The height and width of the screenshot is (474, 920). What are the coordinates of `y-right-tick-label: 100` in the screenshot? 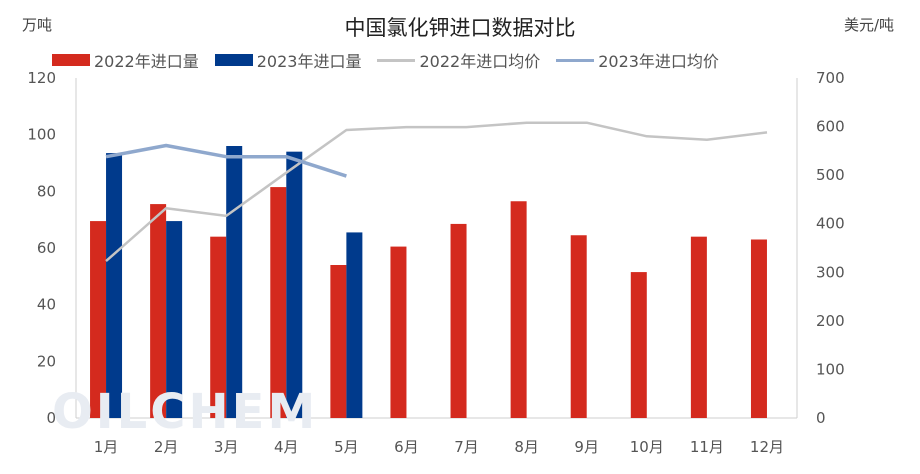 It's located at (830, 369).